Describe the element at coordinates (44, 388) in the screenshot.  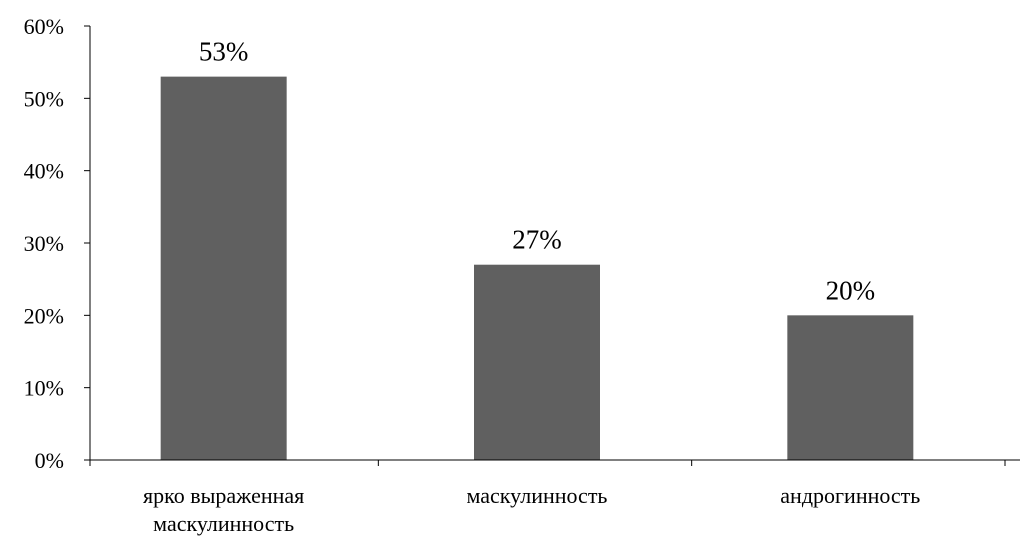
I see `y-tick-label: 10%` at that location.